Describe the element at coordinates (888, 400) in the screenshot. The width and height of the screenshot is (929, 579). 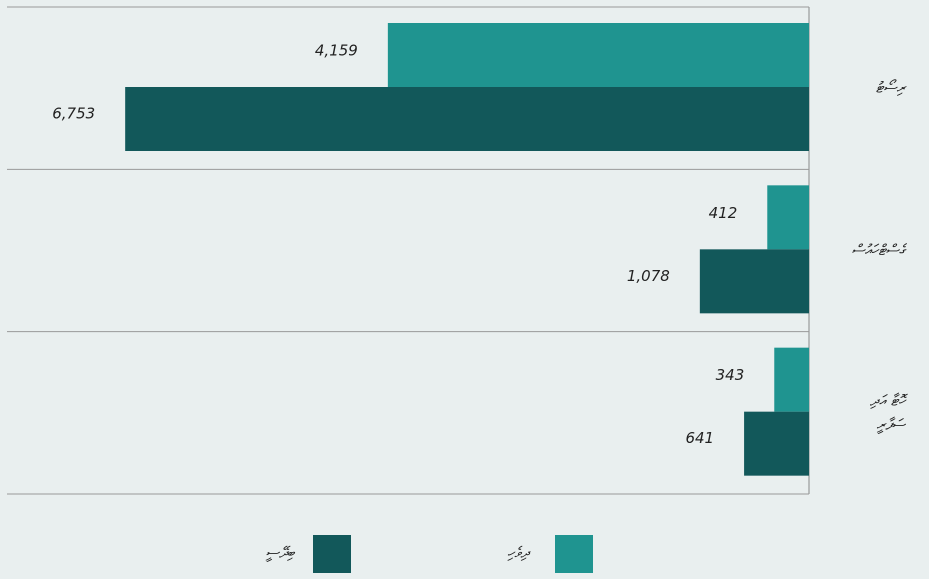
I see `category-label: ހޮޓާ އަދި` at that location.